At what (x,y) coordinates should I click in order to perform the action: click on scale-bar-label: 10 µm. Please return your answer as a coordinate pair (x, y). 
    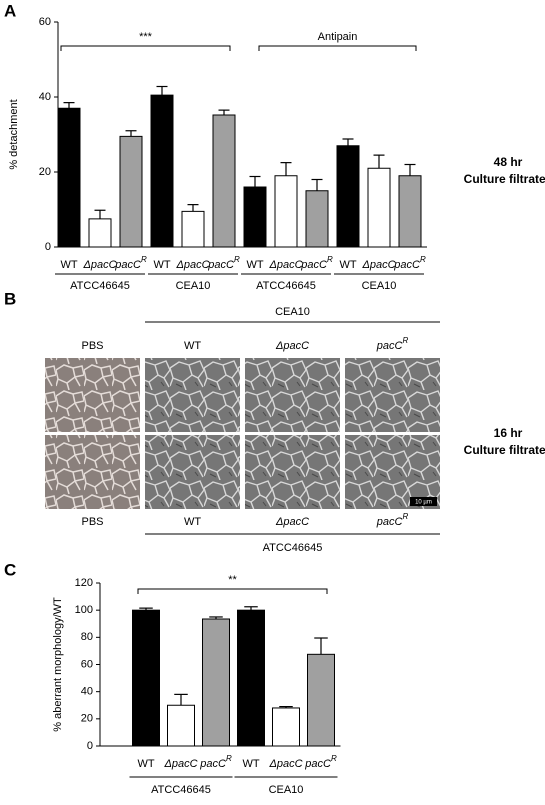
    Looking at the image, I should click on (423, 503).